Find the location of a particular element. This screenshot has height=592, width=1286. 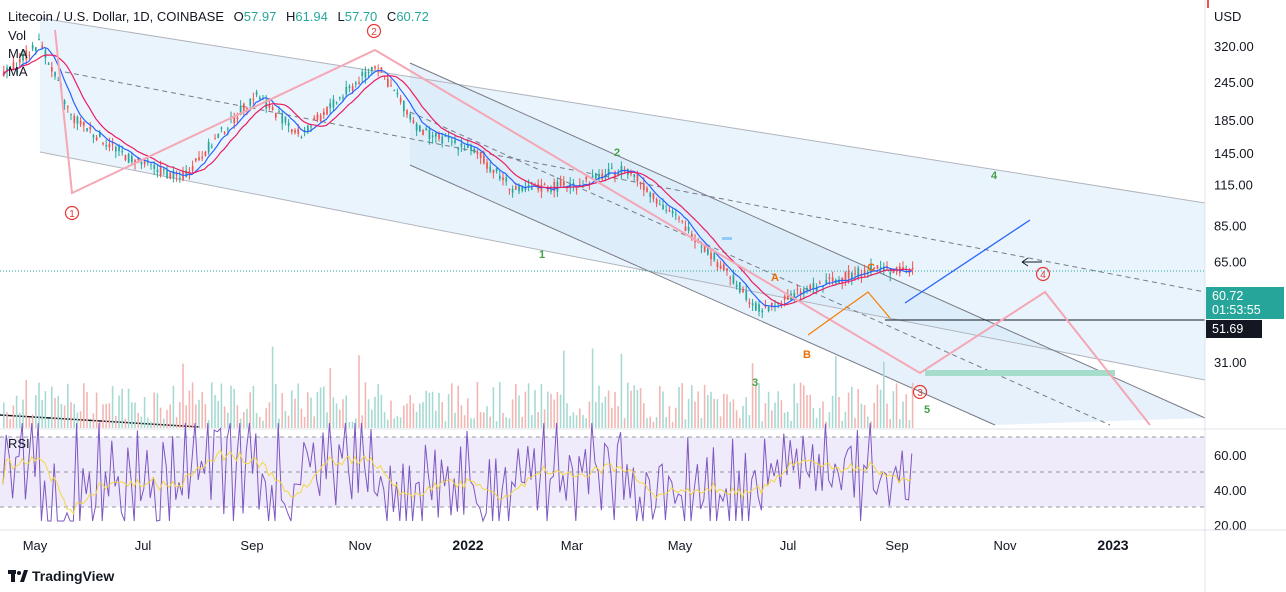

x-tick-label: Sep is located at coordinates (896, 545).